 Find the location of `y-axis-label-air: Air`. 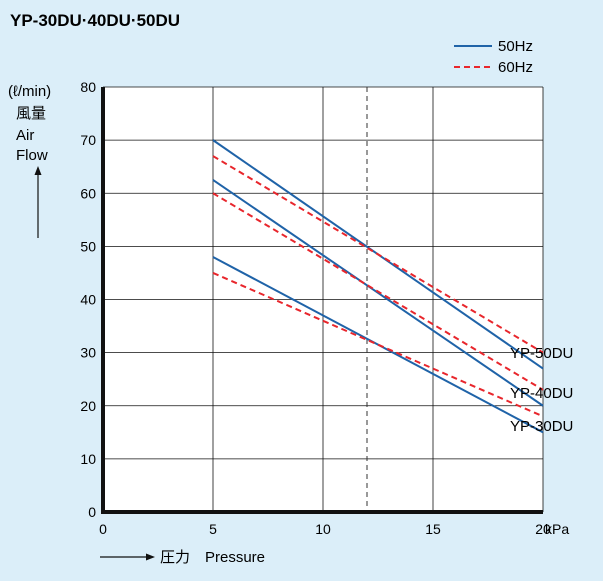

y-axis-label-air: Air is located at coordinates (25, 135).